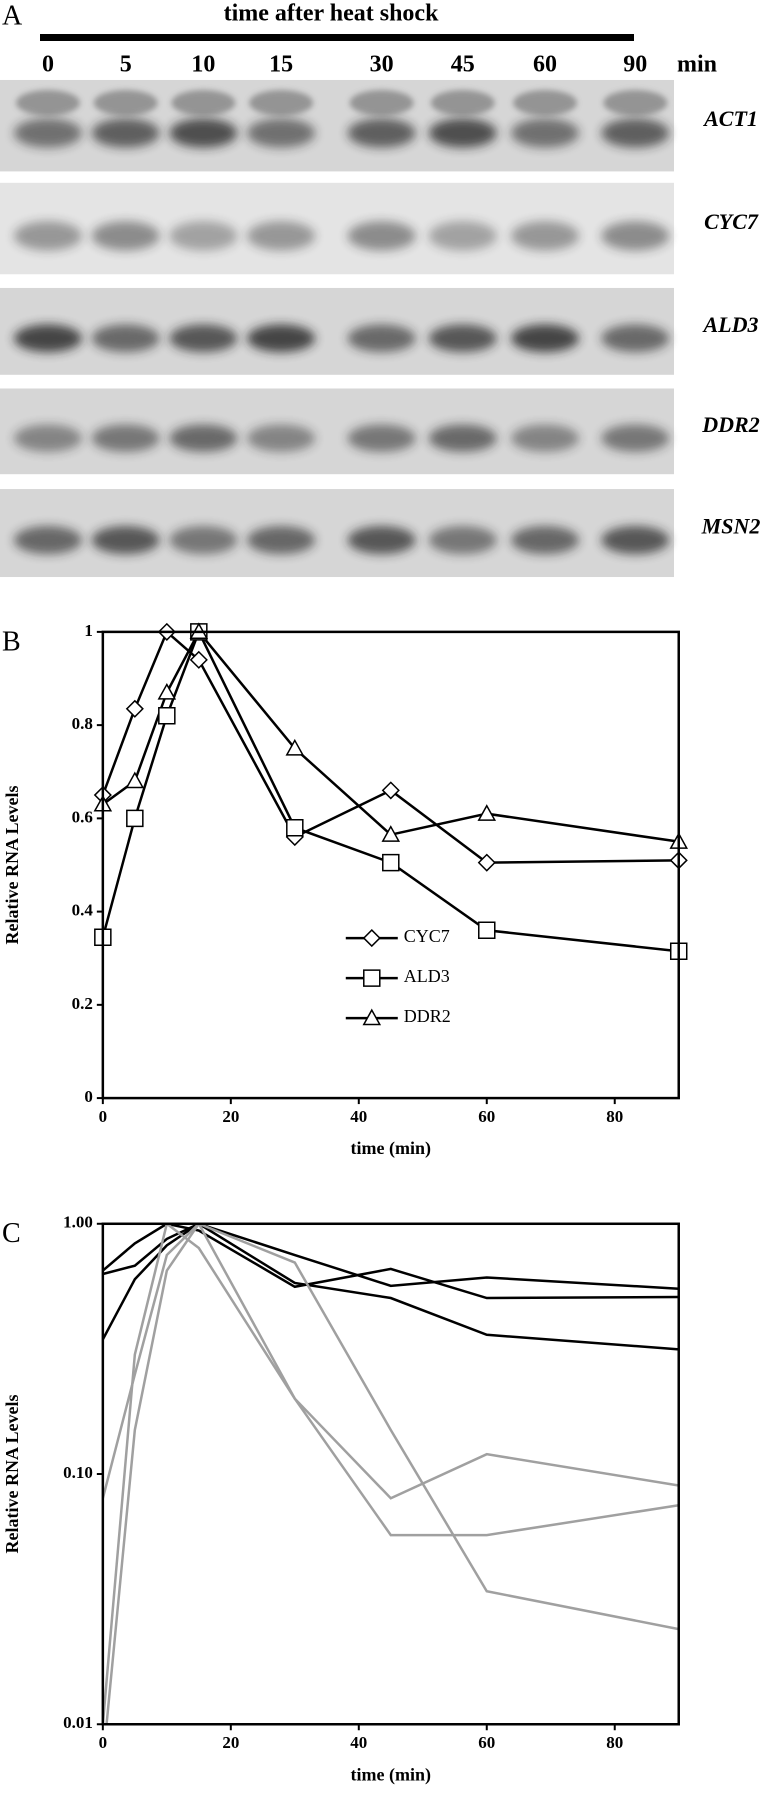 This screenshot has height=1800, width=777. I want to click on panel-label: B, so click(11, 641).